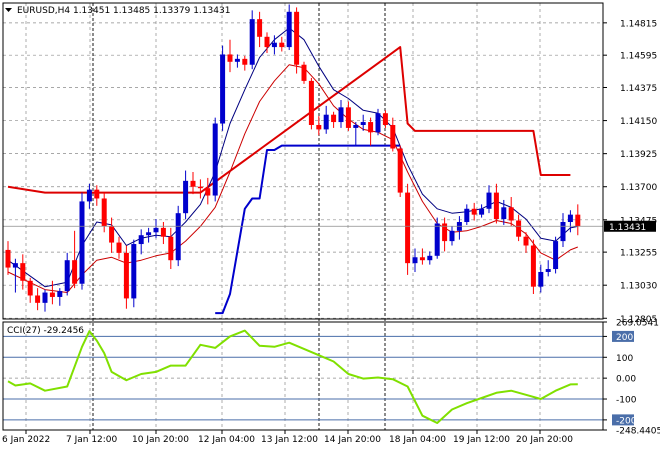 The image size is (660, 450). What do you see at coordinates (226, 440) in the screenshot?
I see `time-tick-label: 12 Jan 04:00` at bounding box center [226, 440].